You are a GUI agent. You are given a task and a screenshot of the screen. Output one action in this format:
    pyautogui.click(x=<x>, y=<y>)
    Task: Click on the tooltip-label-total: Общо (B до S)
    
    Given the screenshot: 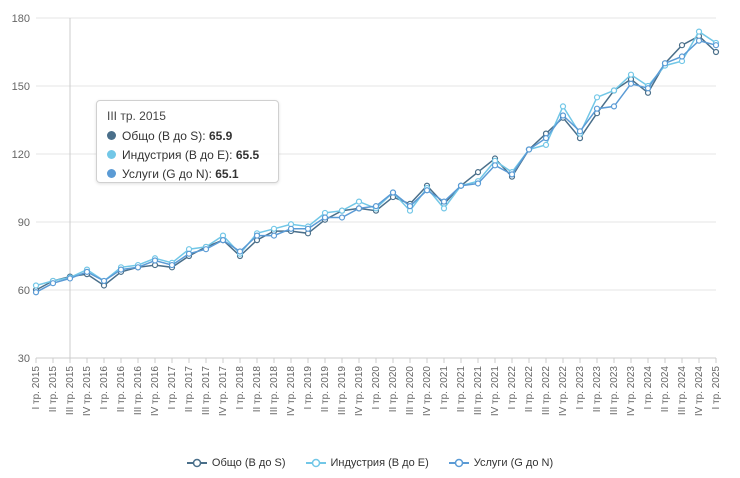 What is the action you would take?
    pyautogui.click(x=162, y=136)
    